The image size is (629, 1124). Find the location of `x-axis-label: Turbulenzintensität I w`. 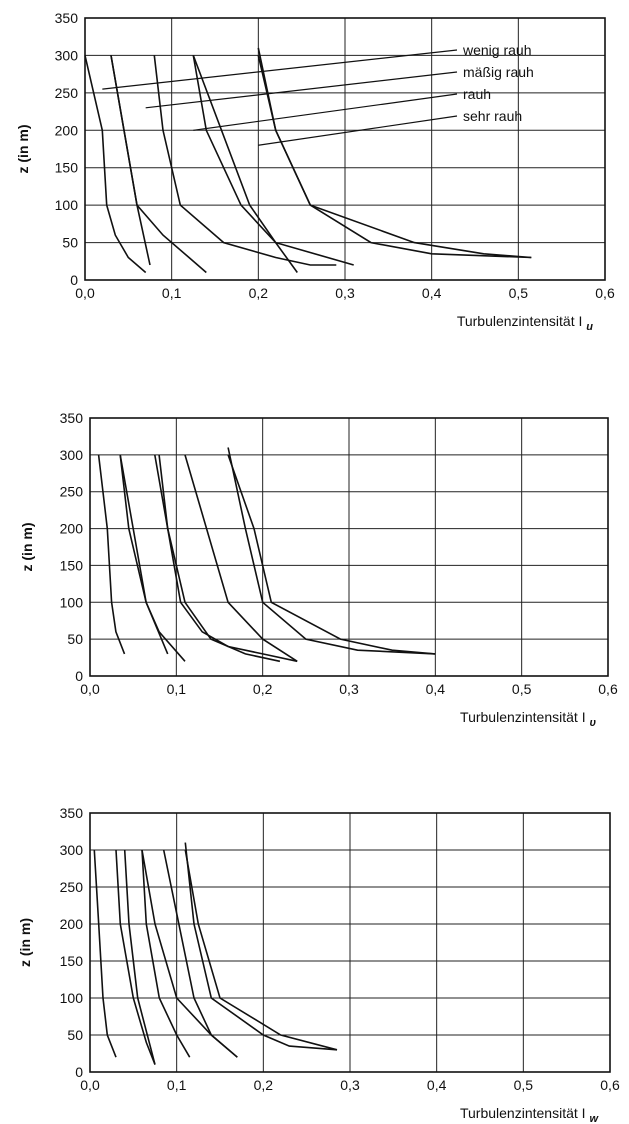

x-axis-label: Turbulenzintensität I w is located at coordinates (529, 1114).